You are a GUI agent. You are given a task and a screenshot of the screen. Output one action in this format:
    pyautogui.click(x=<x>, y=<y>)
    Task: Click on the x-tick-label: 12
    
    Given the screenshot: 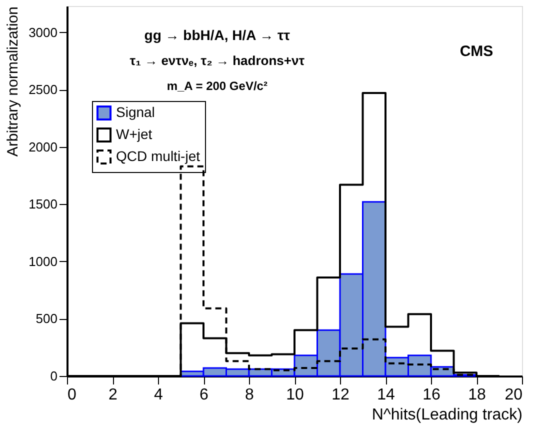 What is the action you would take?
    pyautogui.click(x=341, y=395)
    